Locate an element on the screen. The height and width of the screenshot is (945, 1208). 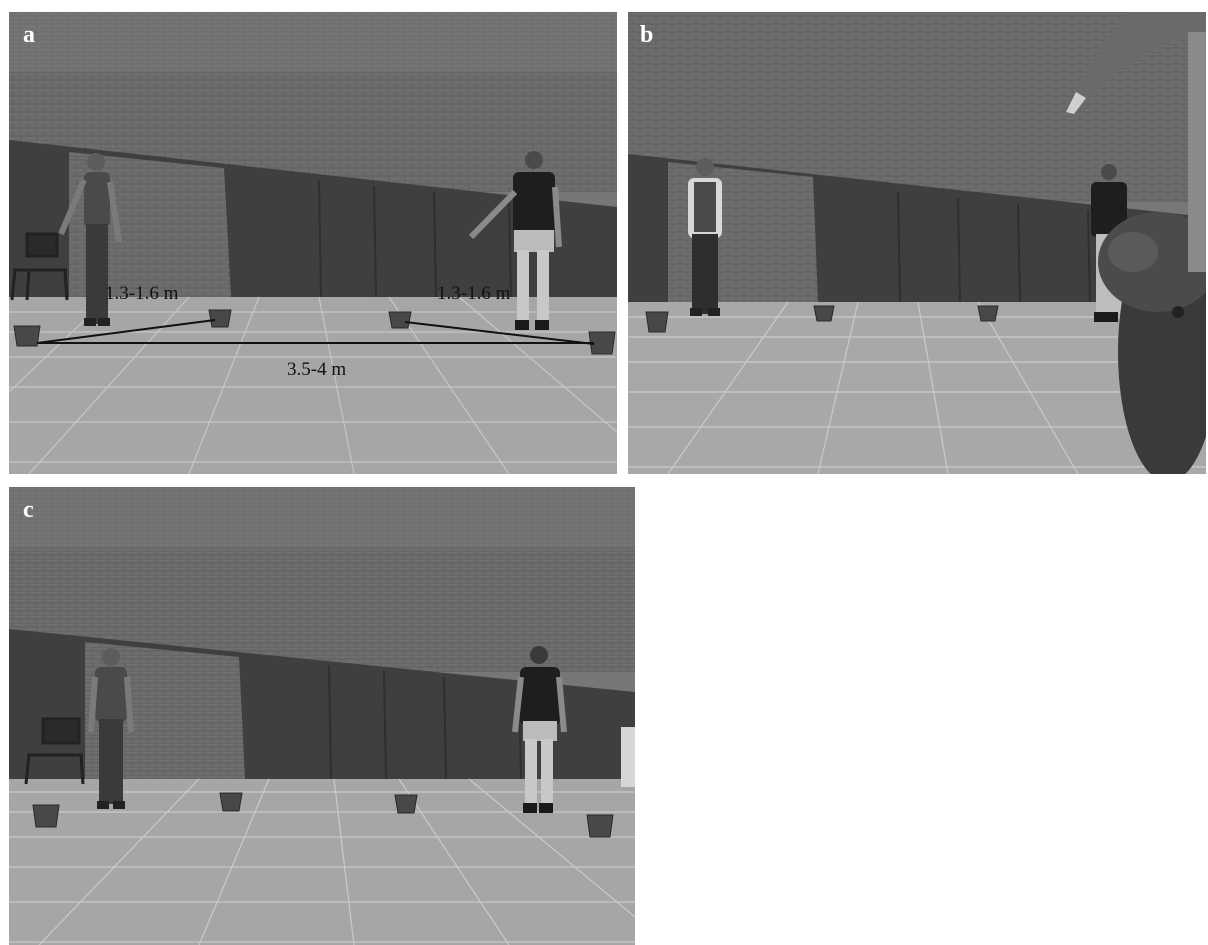
floor is located at coordinates (313, 385).